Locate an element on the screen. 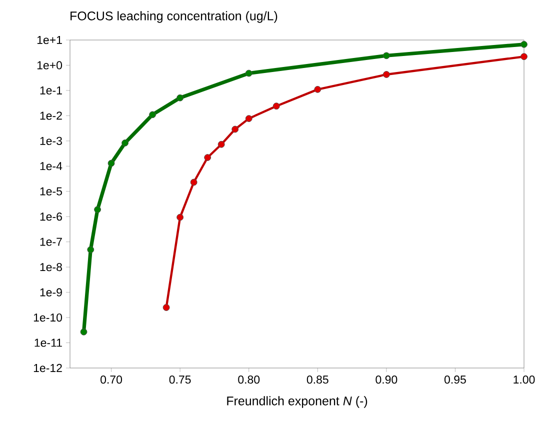 This screenshot has height=430, width=550. y-tick-label: 1e-6 is located at coordinates (51, 216).